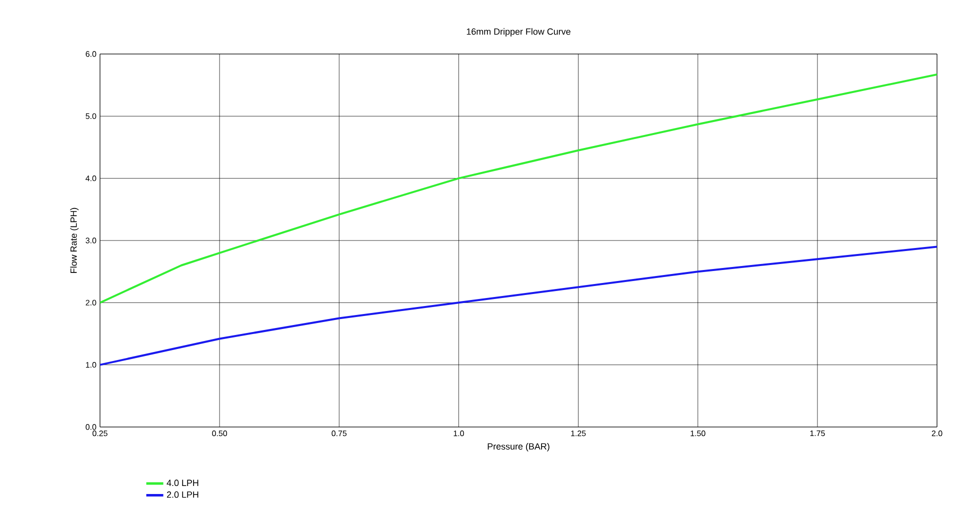 The height and width of the screenshot is (524, 953). What do you see at coordinates (182, 483) in the screenshot?
I see `legend-label: 4.0 LPH` at bounding box center [182, 483].